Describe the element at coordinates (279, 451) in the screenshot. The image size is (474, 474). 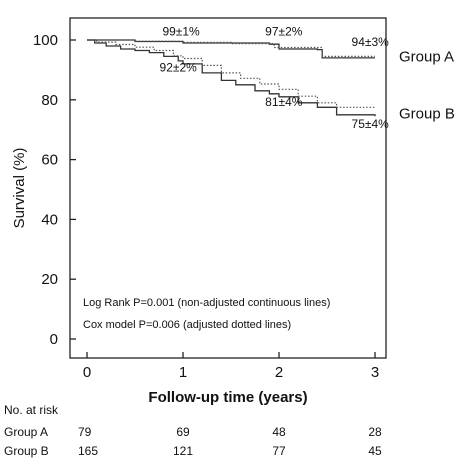
I see `risk-value: 77` at that location.